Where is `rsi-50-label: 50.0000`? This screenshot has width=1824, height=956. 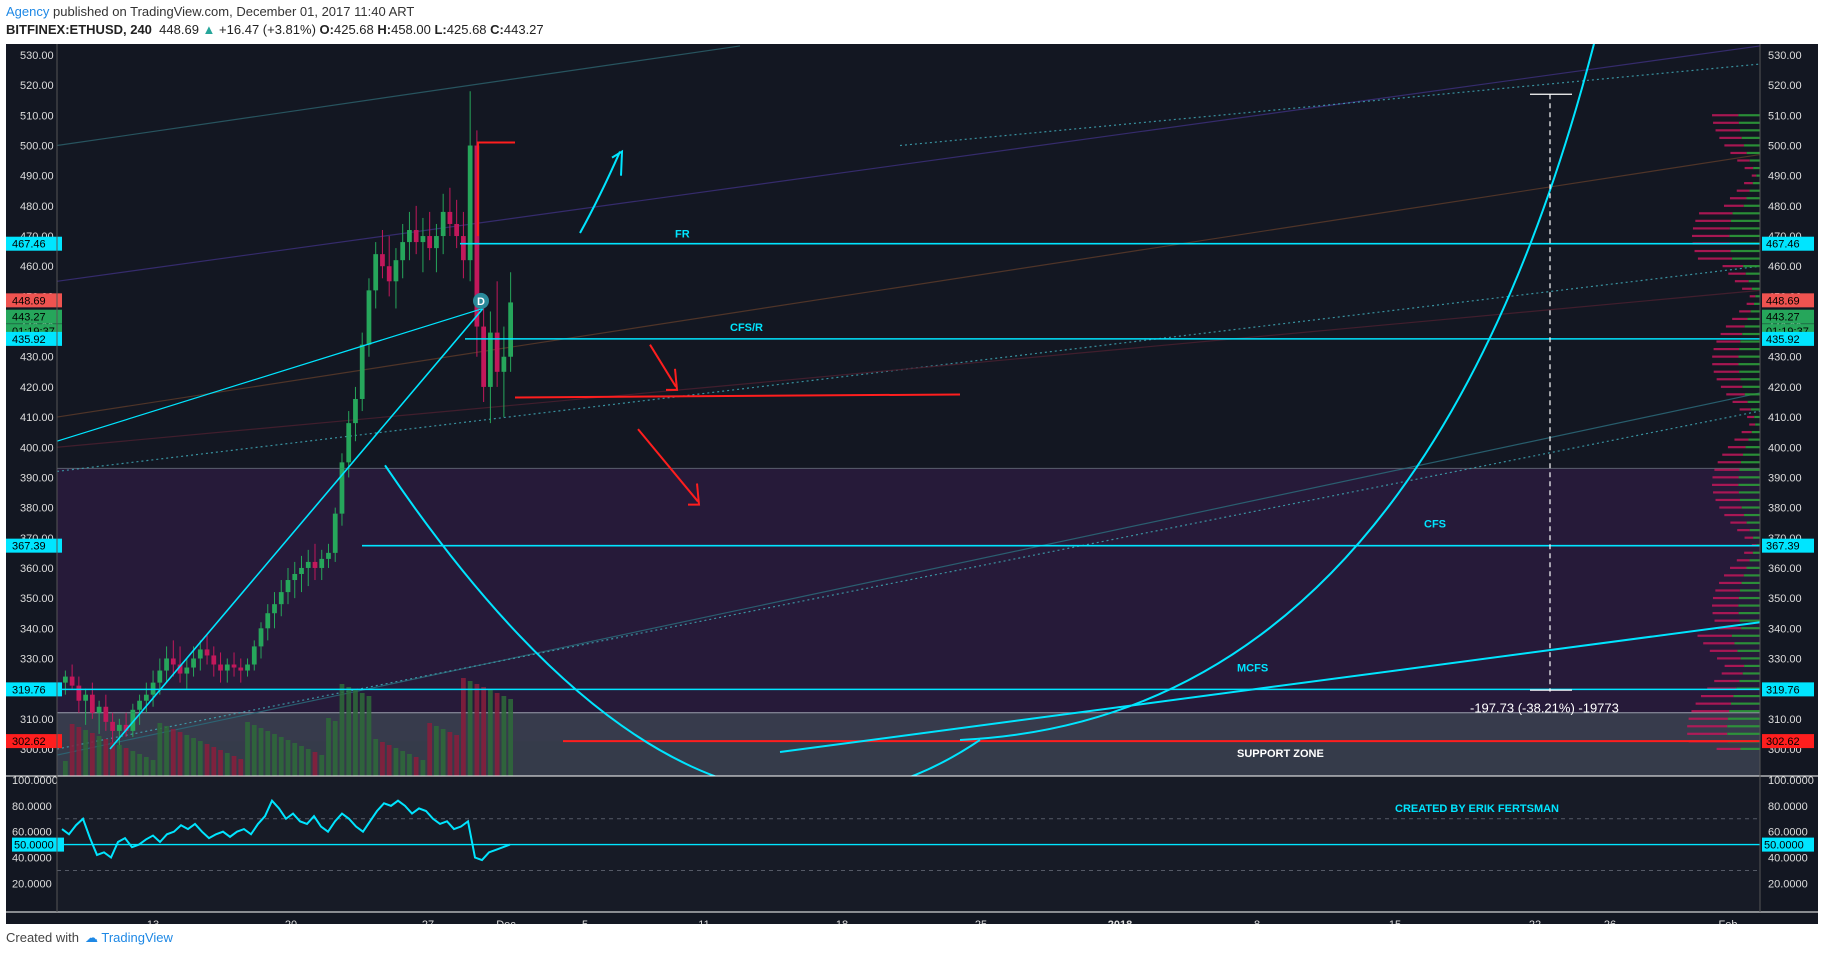
rsi-50-label: 50.0000 is located at coordinates (34, 846).